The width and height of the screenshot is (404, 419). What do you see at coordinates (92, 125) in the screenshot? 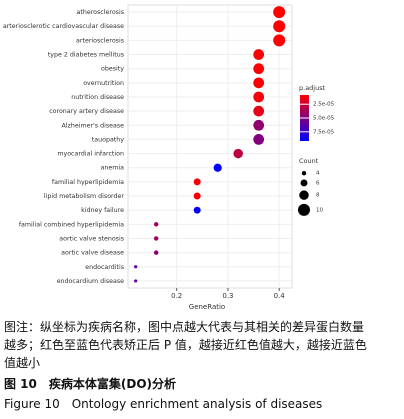
I see `y-tick-label: Alzheimer's disease` at bounding box center [92, 125].